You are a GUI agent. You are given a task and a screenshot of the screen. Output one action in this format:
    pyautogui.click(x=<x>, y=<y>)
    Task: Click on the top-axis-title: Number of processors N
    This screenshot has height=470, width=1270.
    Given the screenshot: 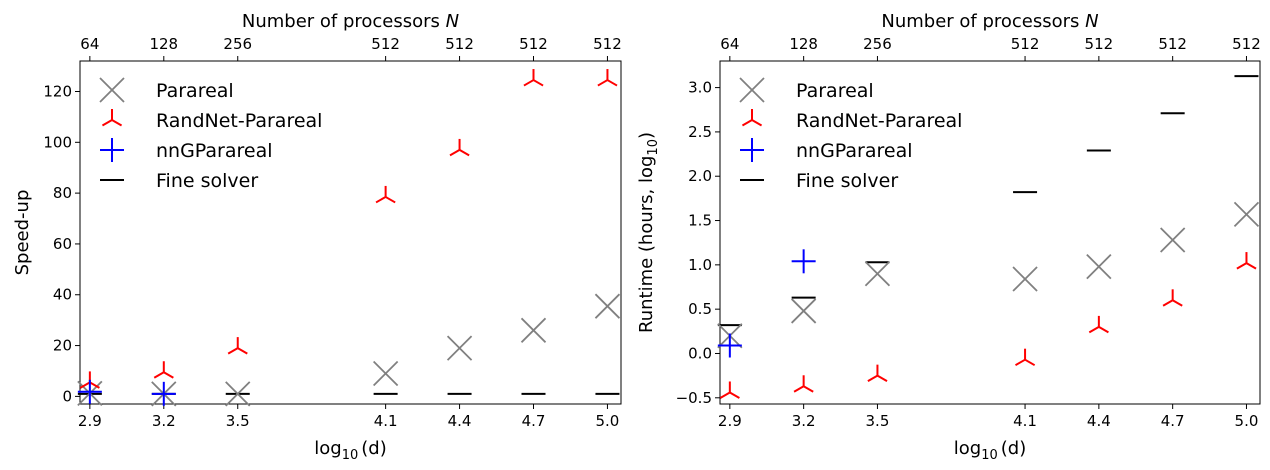 What is the action you would take?
    pyautogui.click(x=989, y=21)
    